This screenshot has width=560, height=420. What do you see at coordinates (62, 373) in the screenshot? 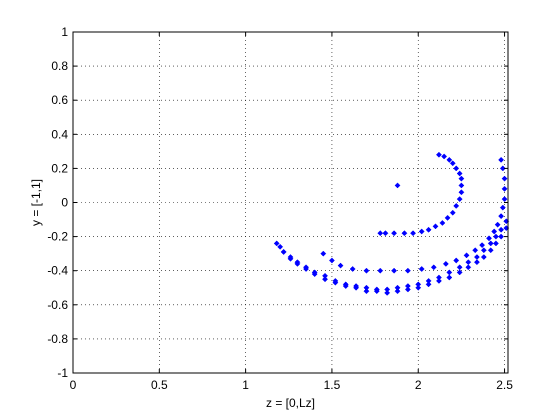
I see `y-tick-label: -1` at bounding box center [62, 373].